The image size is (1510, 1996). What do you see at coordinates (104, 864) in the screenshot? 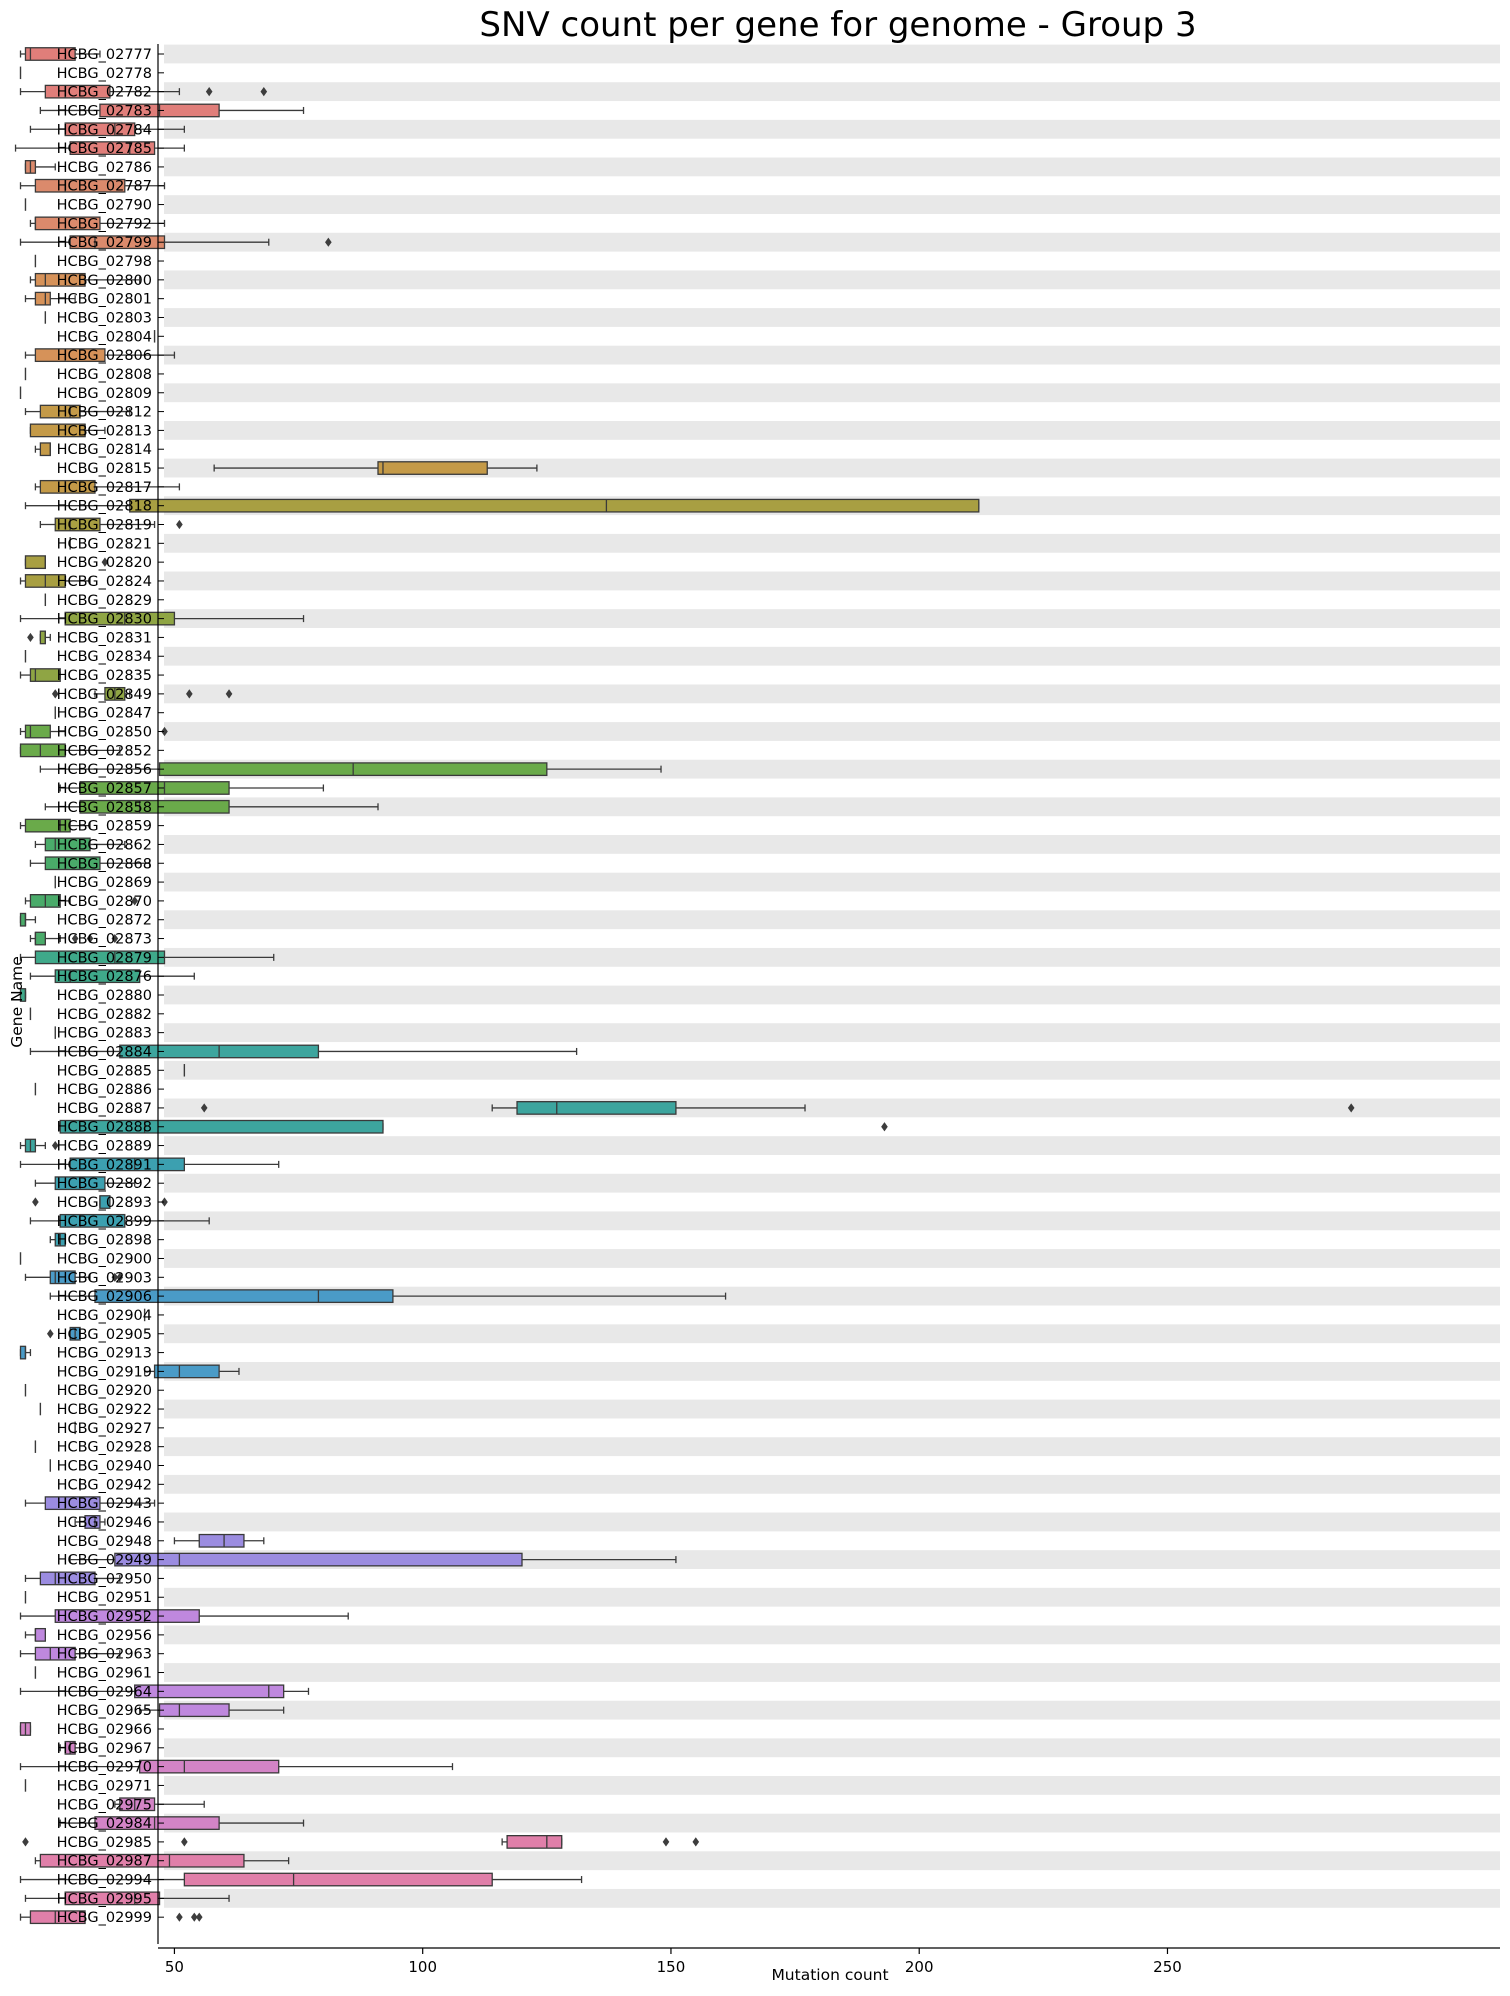
I see `y-tick-label: HCBG_02868` at bounding box center [104, 864].